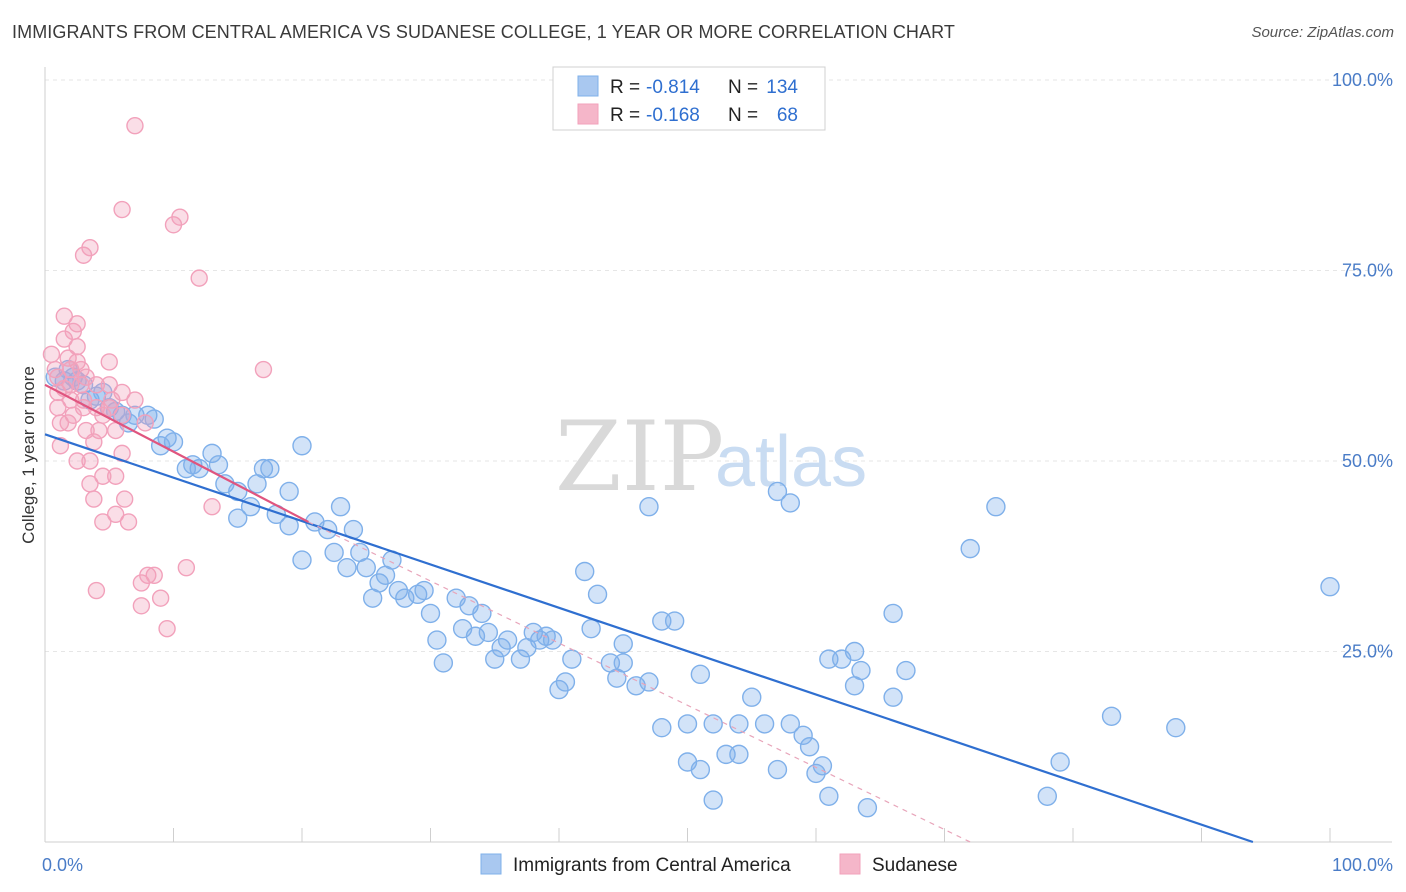 Image resolution: width=1406 pixels, height=892 pixels. Describe the element at coordinates (791, 462) in the screenshot. I see `watermark-atlas: atlas` at that location.